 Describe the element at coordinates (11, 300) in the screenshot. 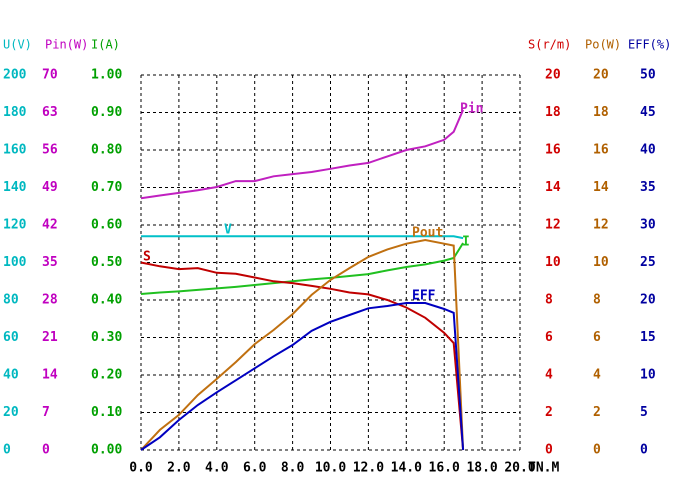

I see `y-tick-label: 80` at that location.